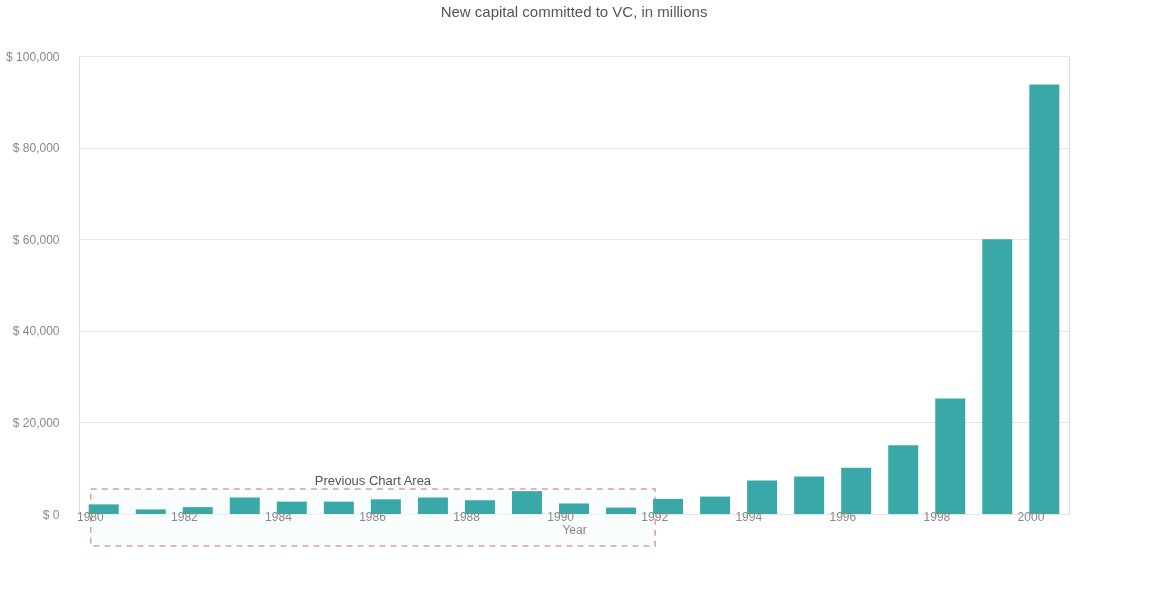 The height and width of the screenshot is (609, 1154). What do you see at coordinates (574, 11) in the screenshot?
I see `chart-title: New capital committed to VC, in millions` at bounding box center [574, 11].